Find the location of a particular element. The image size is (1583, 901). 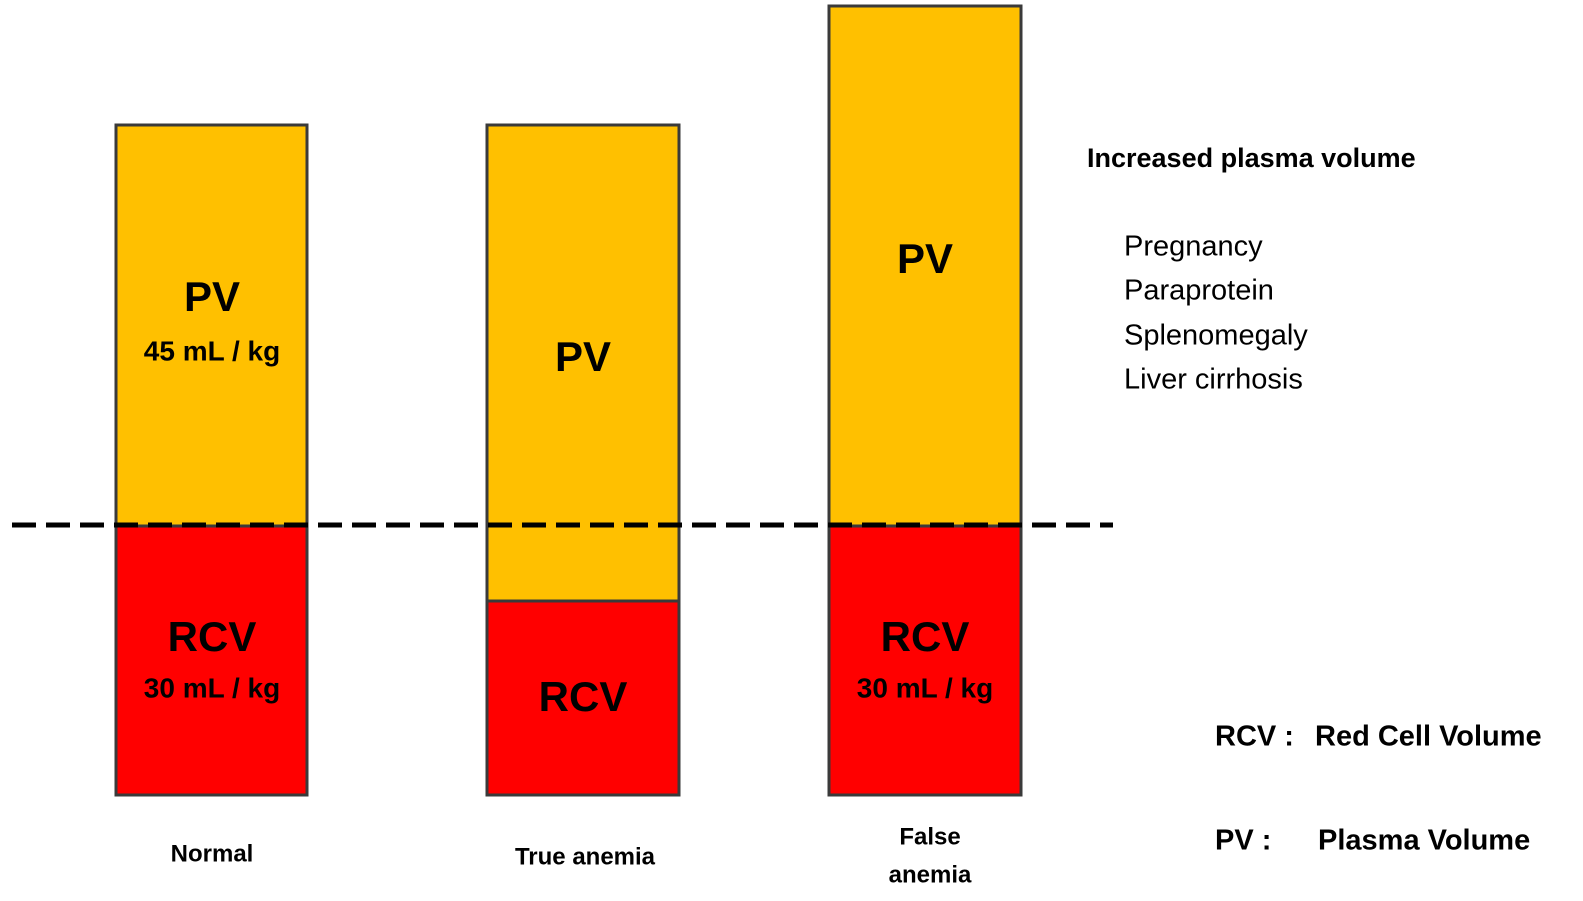

column-label: Normal is located at coordinates (212, 853).